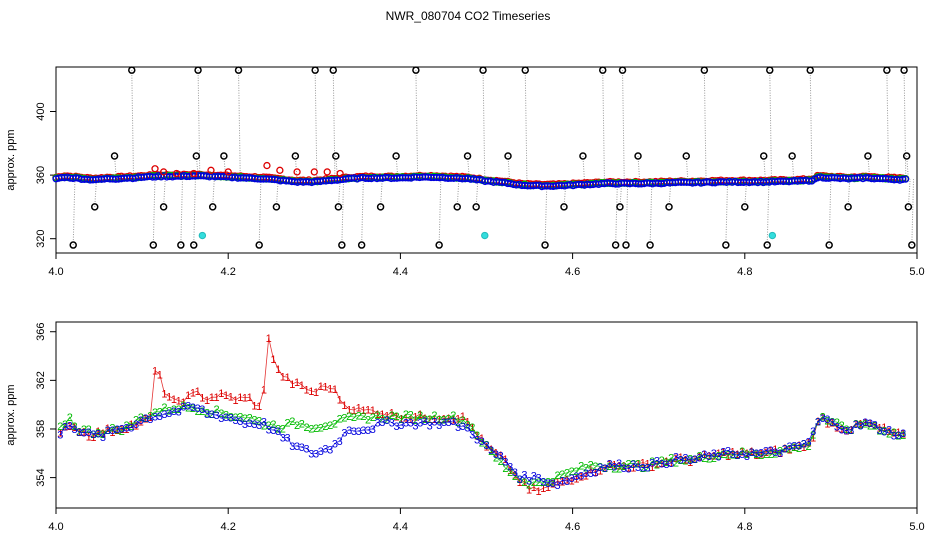  What do you see at coordinates (486, 448) in the screenshot?
I see `series-1-marker-90: 1` at bounding box center [486, 448].